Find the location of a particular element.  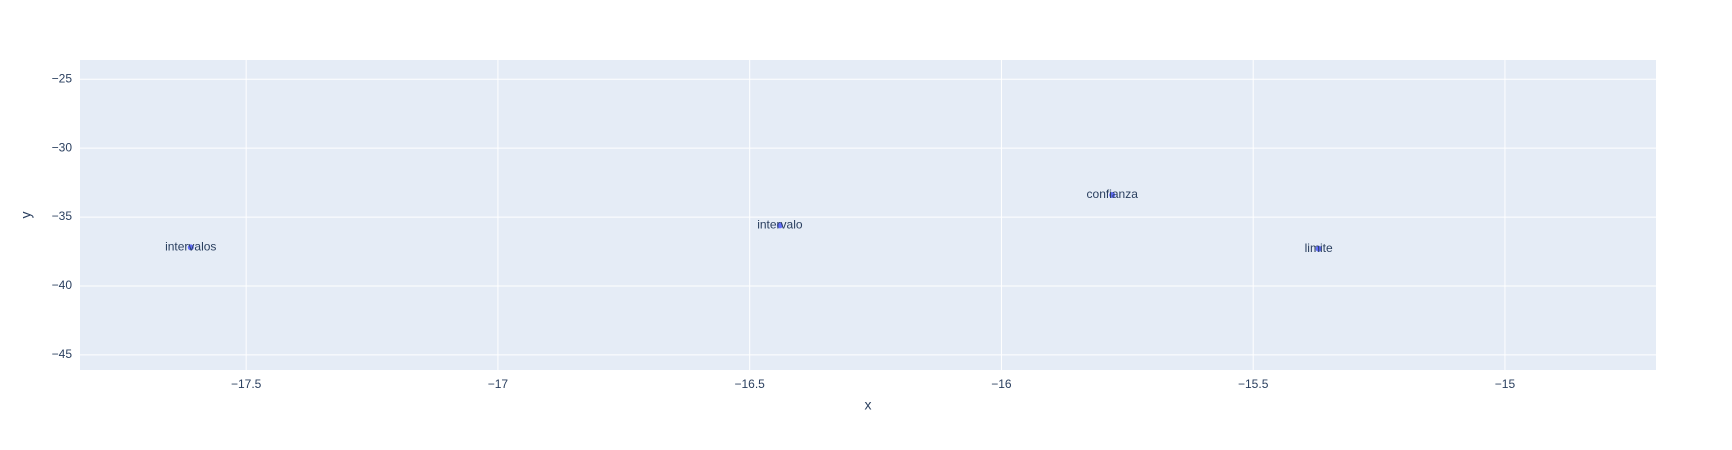

x-tick-label: −16 is located at coordinates (1001, 384).